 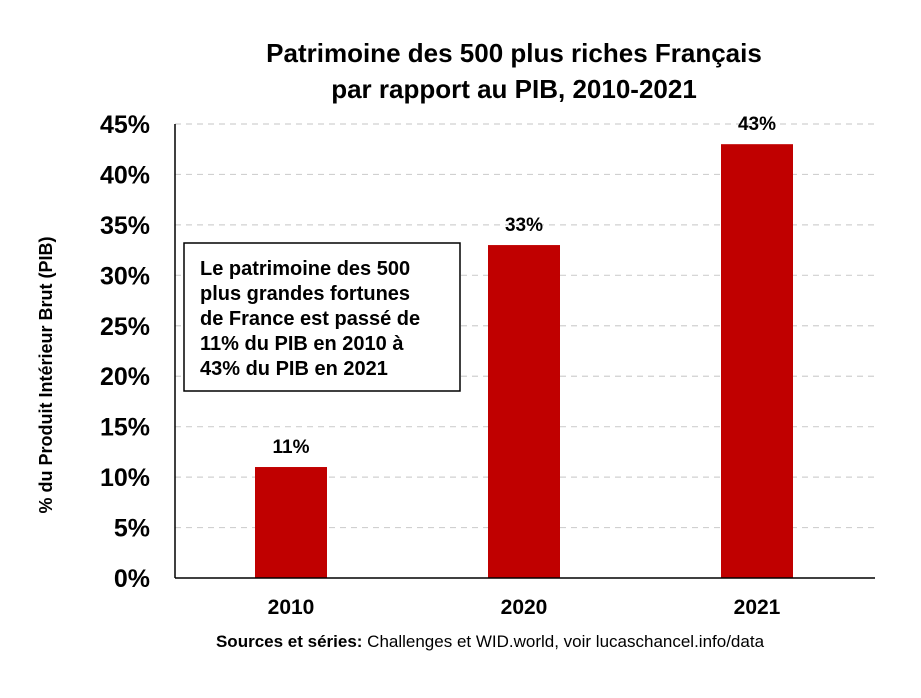 I want to click on y-tick-label: 40%, so click(x=125, y=175).